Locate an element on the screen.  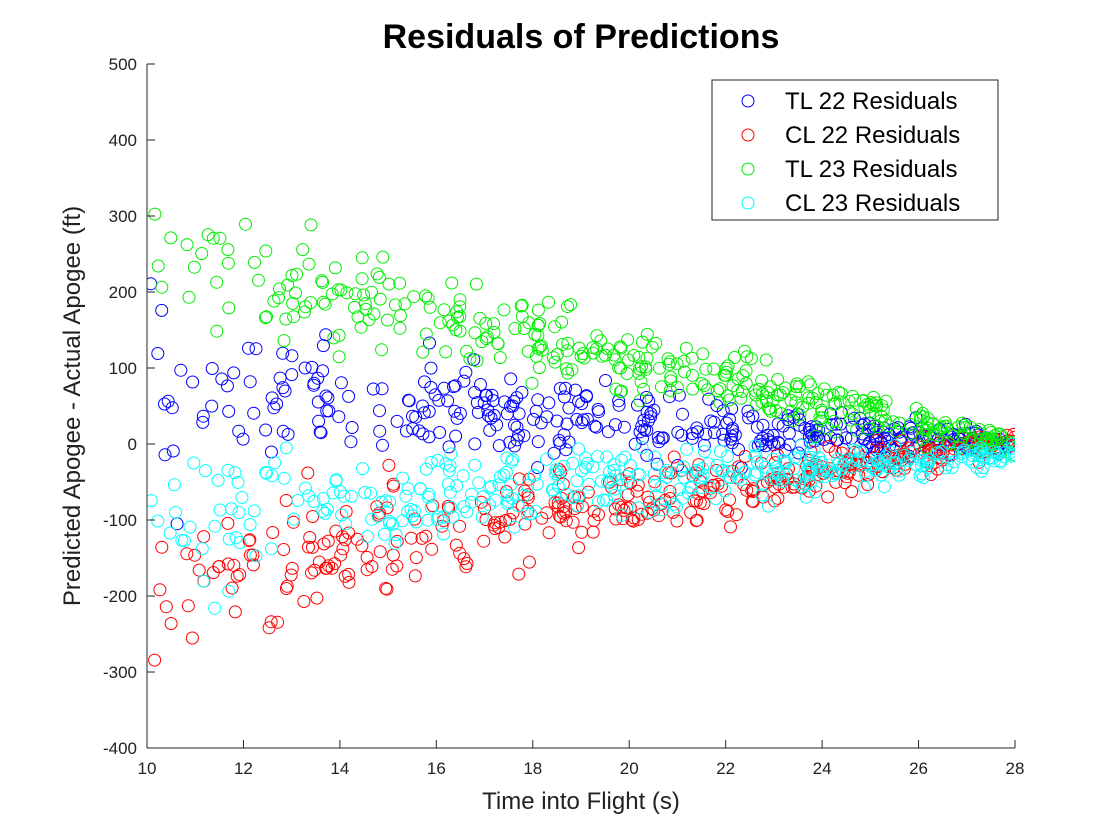
x-tick-label: 18 is located at coordinates (532, 768).